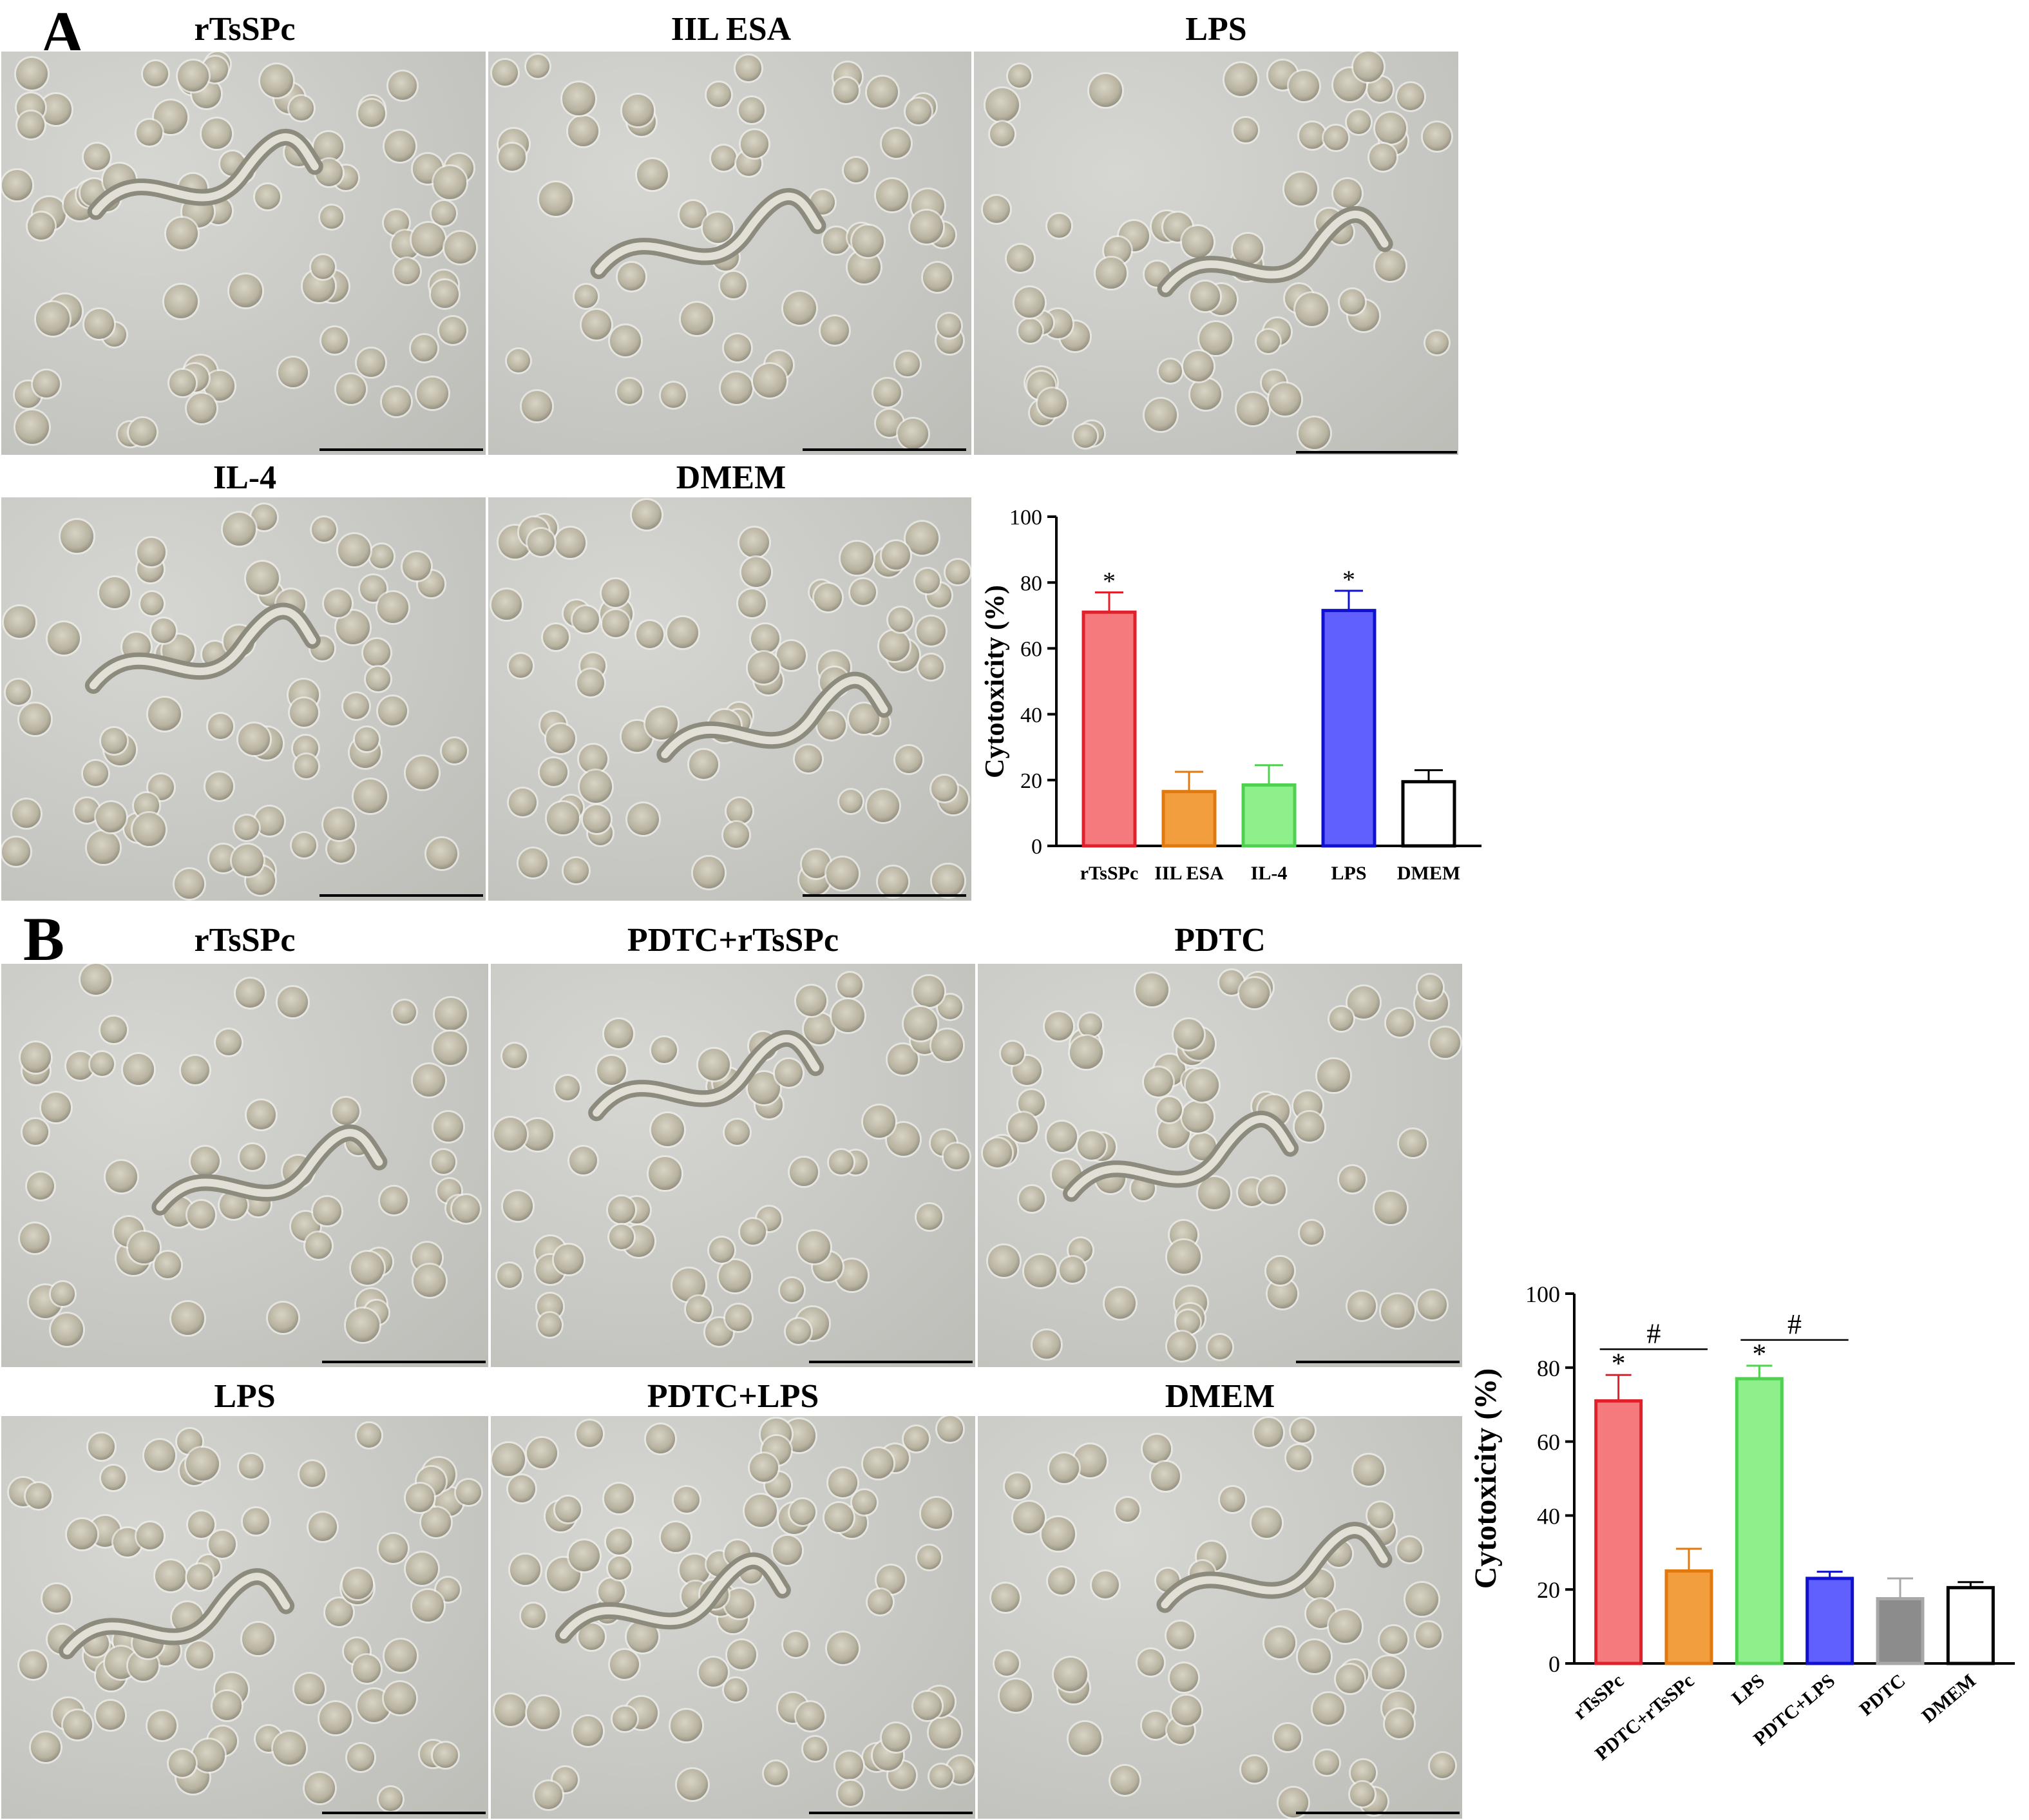 The height and width of the screenshot is (1820, 2029). Describe the element at coordinates (177, 1614) in the screenshot. I see `larva-highlight` at that location.